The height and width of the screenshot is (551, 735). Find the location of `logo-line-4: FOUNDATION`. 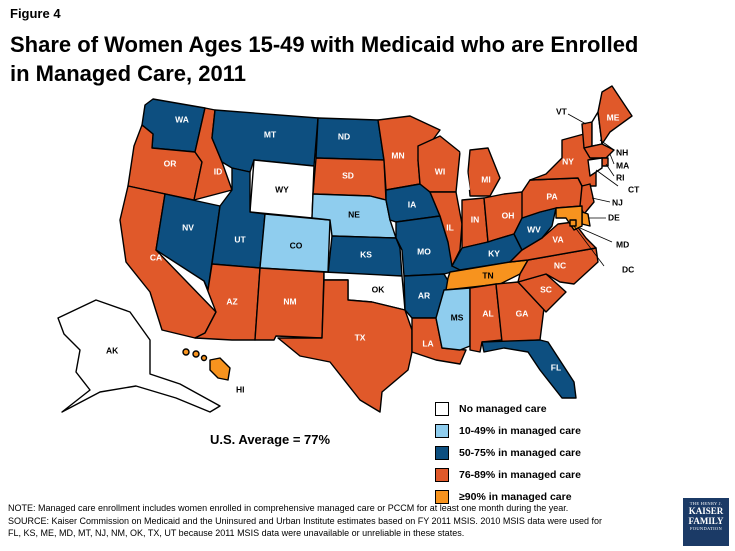

logo-line-4: FOUNDATION is located at coordinates (706, 528).